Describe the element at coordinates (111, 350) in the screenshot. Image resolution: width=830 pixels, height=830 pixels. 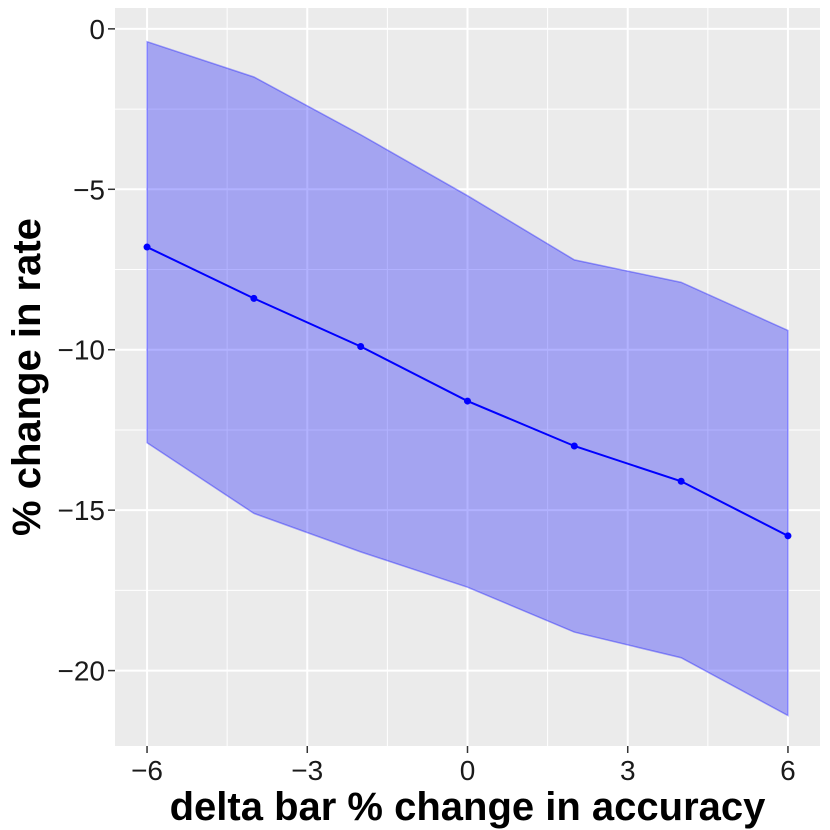
I see `y-axis-ticks` at that location.